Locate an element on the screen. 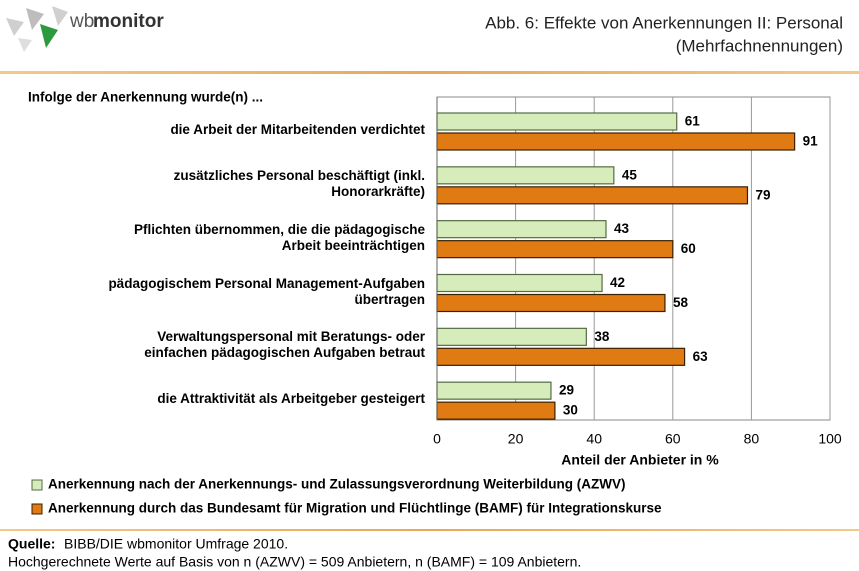 This screenshot has width=859, height=571. source-label: Quelle: is located at coordinates (31, 544).